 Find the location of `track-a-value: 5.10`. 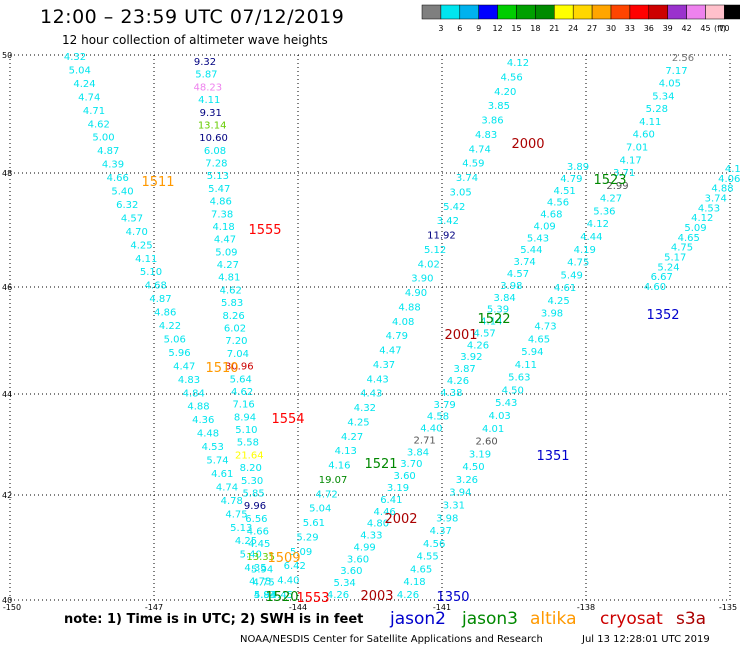

track-a-value: 5.10 is located at coordinates (151, 272).